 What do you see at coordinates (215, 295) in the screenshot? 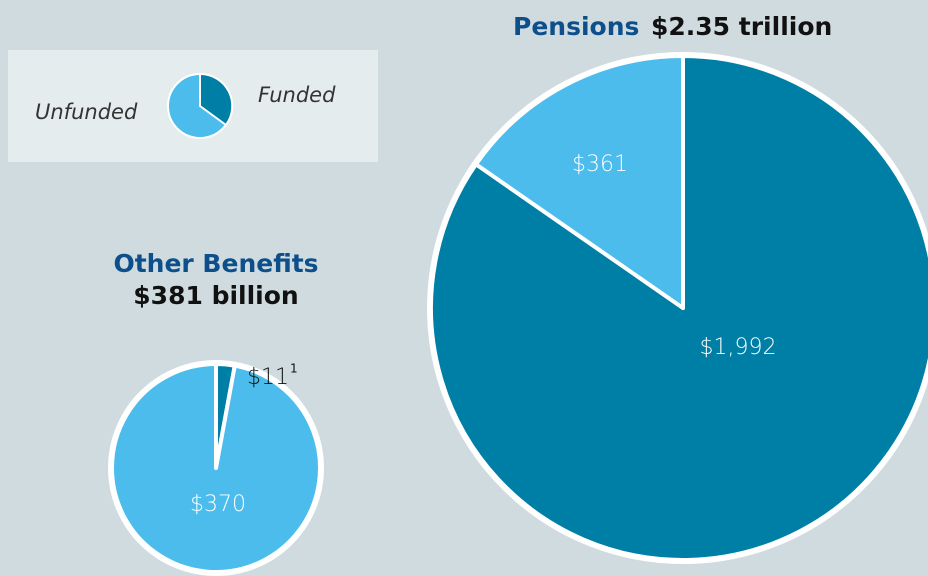
I see `chart-subtitle: $381 billion` at bounding box center [215, 295].